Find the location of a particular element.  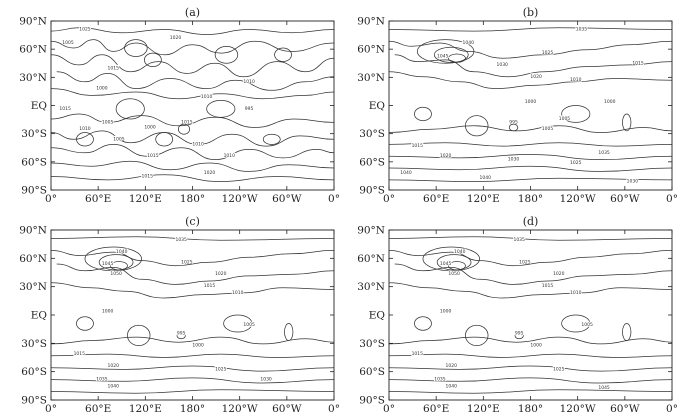

contour-value-label: 1030 is located at coordinates (633, 182).